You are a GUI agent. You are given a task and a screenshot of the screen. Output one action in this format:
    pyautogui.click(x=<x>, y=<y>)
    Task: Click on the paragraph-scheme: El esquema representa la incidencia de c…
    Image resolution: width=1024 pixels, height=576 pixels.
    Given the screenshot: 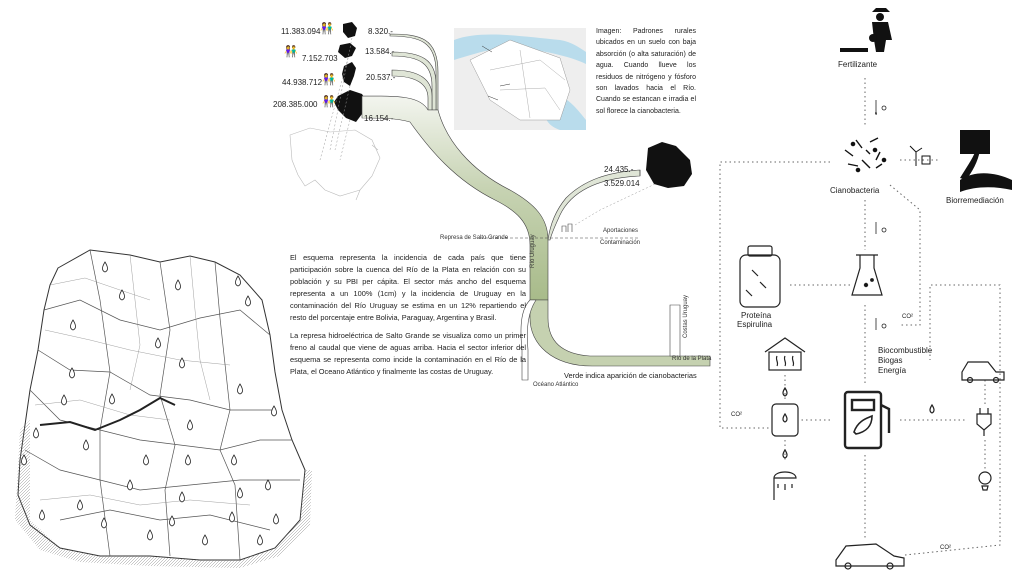 What is the action you would take?
    pyautogui.click(x=408, y=287)
    